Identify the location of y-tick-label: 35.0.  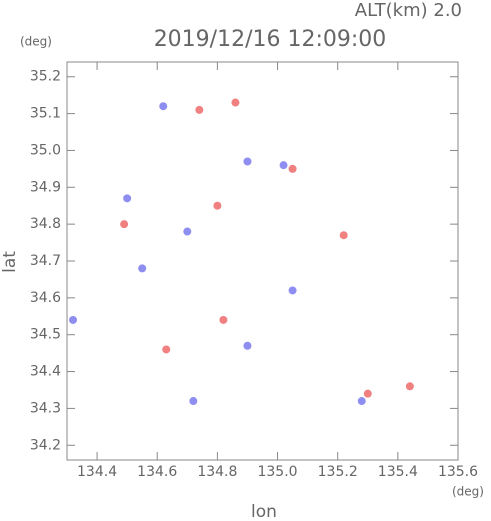
(45, 150).